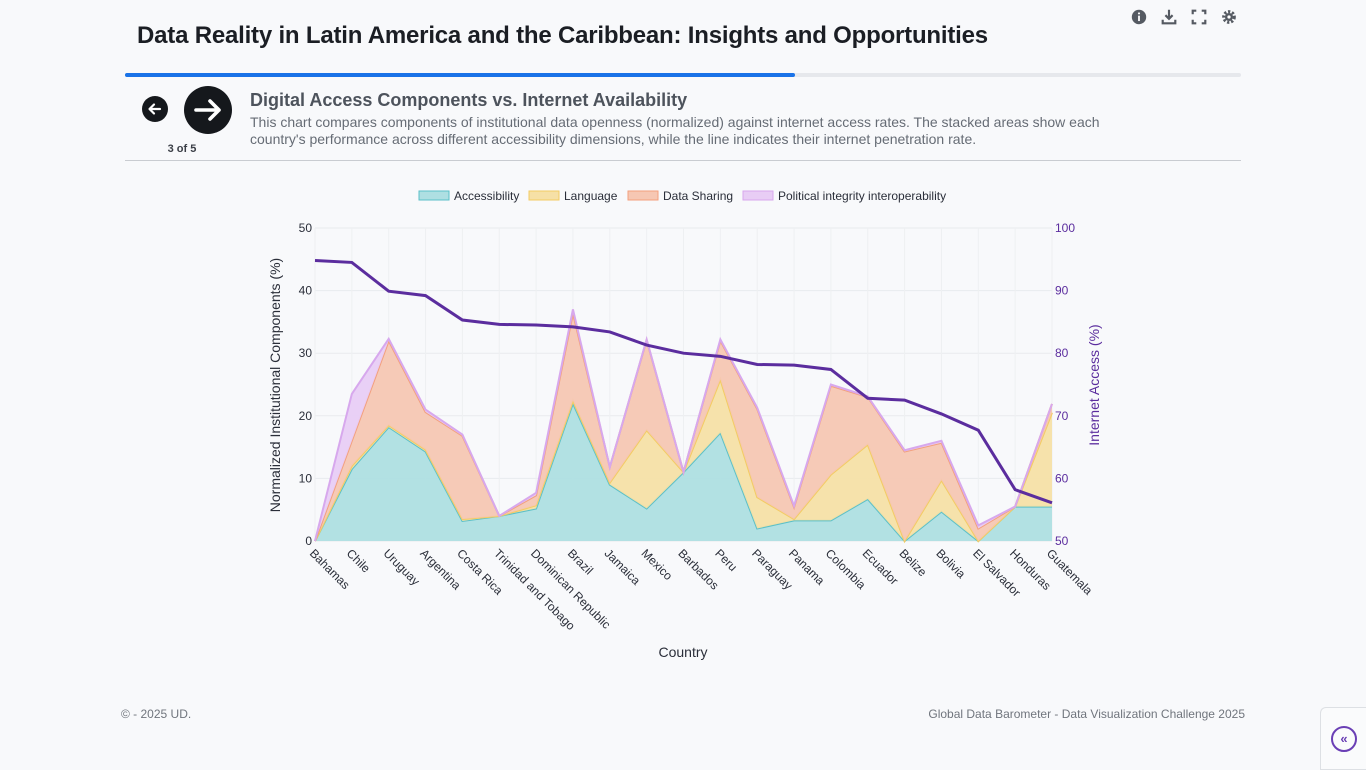 The width and height of the screenshot is (1366, 770). Describe the element at coordinates (1199, 17) in the screenshot. I see `fullscreen-icon` at that location.